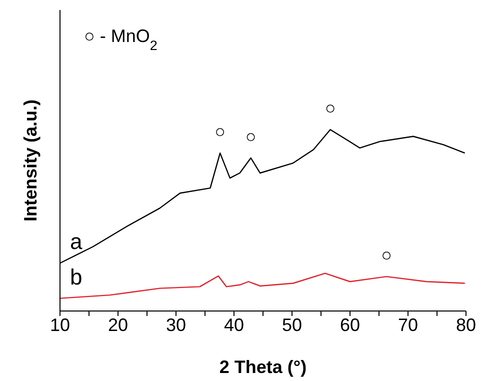 This screenshot has height=381, width=492. Describe the element at coordinates (30, 160) in the screenshot. I see `y-axis-title: Intensity (a.u.)` at that location.